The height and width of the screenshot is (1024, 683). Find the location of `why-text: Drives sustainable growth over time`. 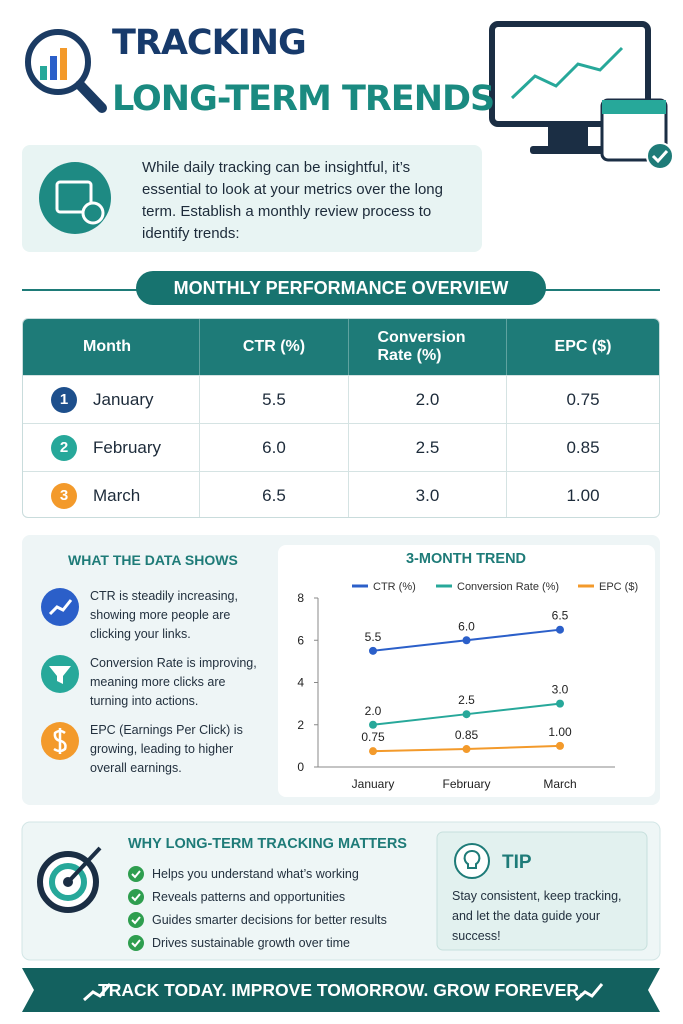

why-text: Drives sustainable growth over time is located at coordinates (251, 942).